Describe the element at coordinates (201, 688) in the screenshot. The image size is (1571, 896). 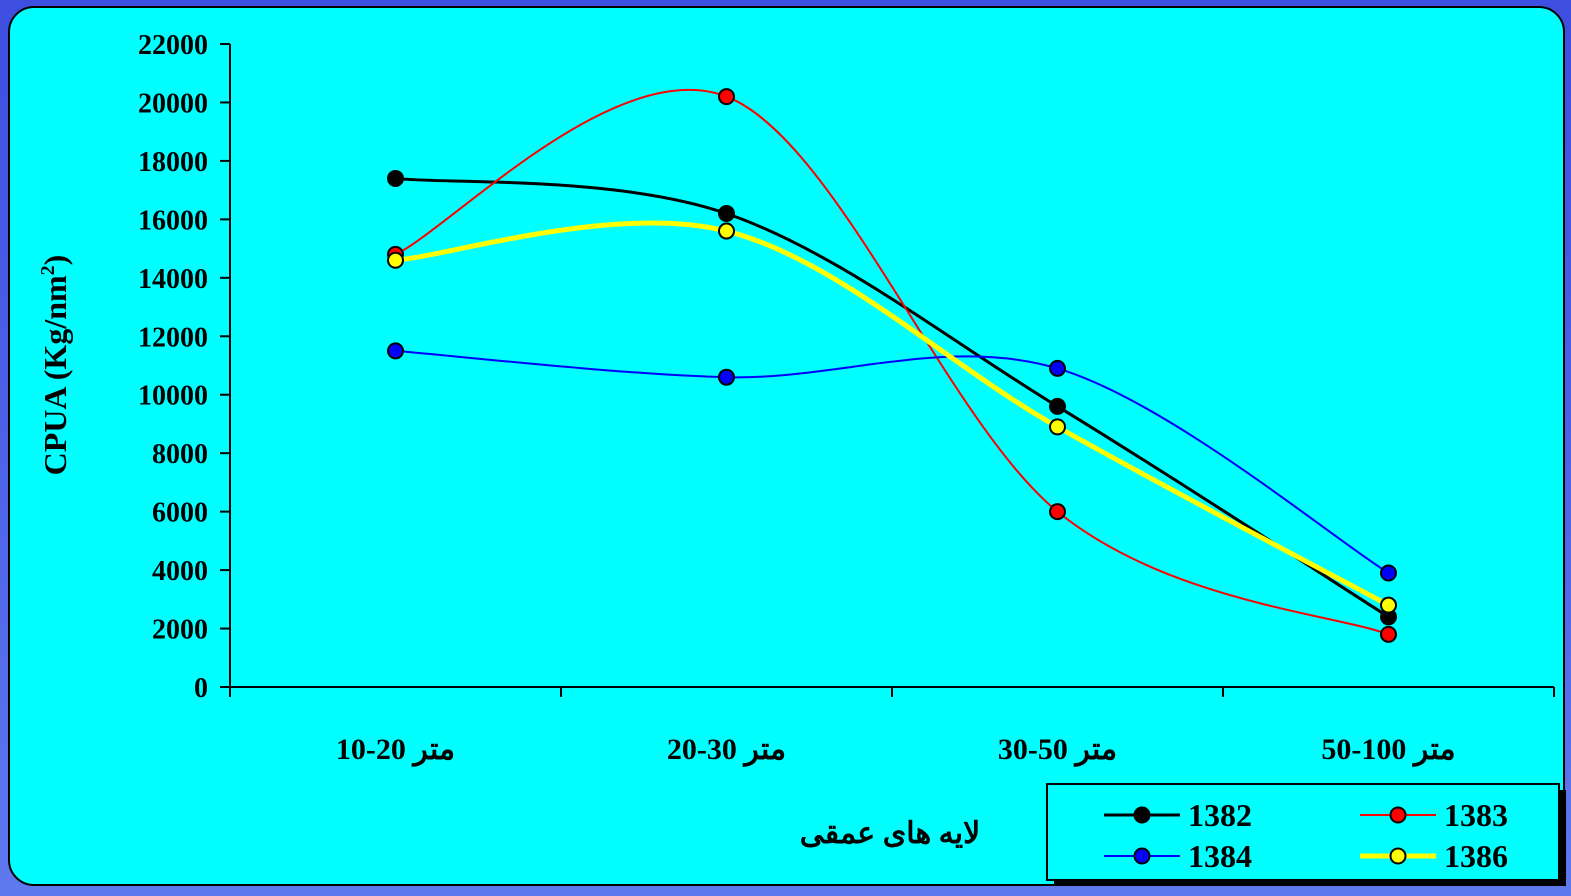
I see `y-tick-label: 0` at that location.